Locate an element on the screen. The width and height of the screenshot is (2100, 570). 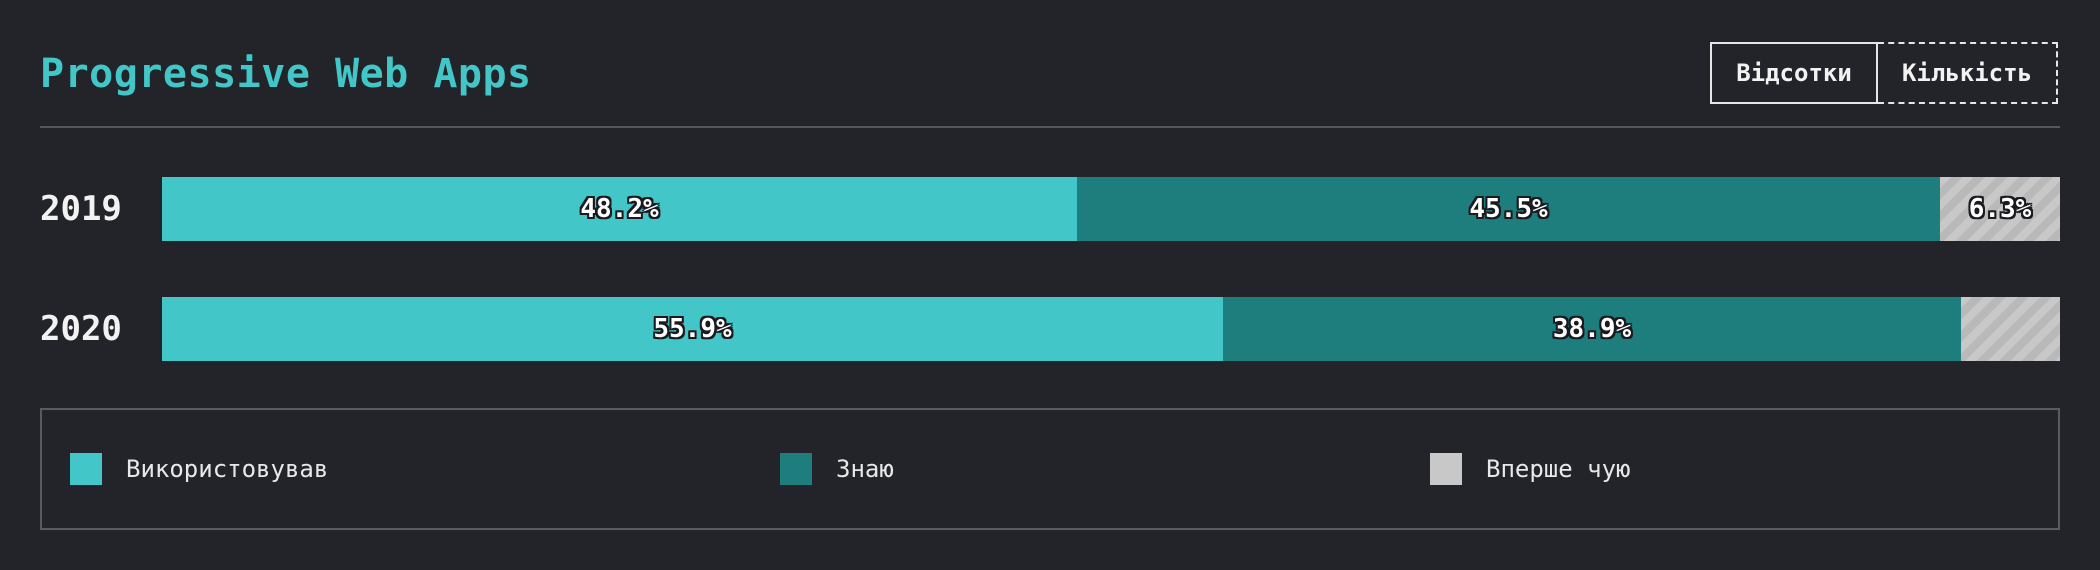
bar-segment-used-2020: 55.9% is located at coordinates (692, 329).